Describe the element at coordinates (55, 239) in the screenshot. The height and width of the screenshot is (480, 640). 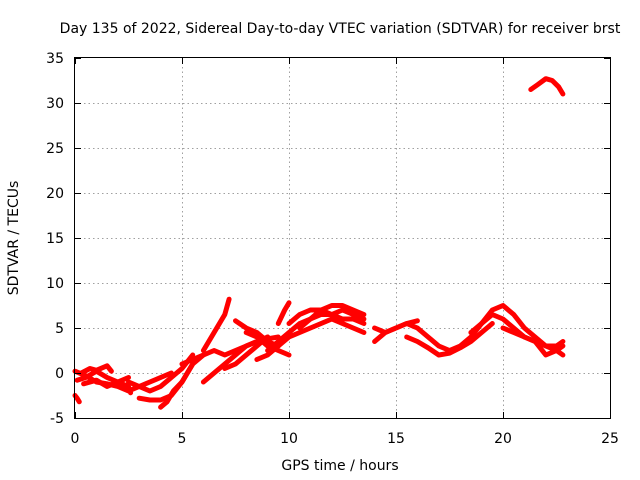
I see `y-tick-label: 15` at that location.